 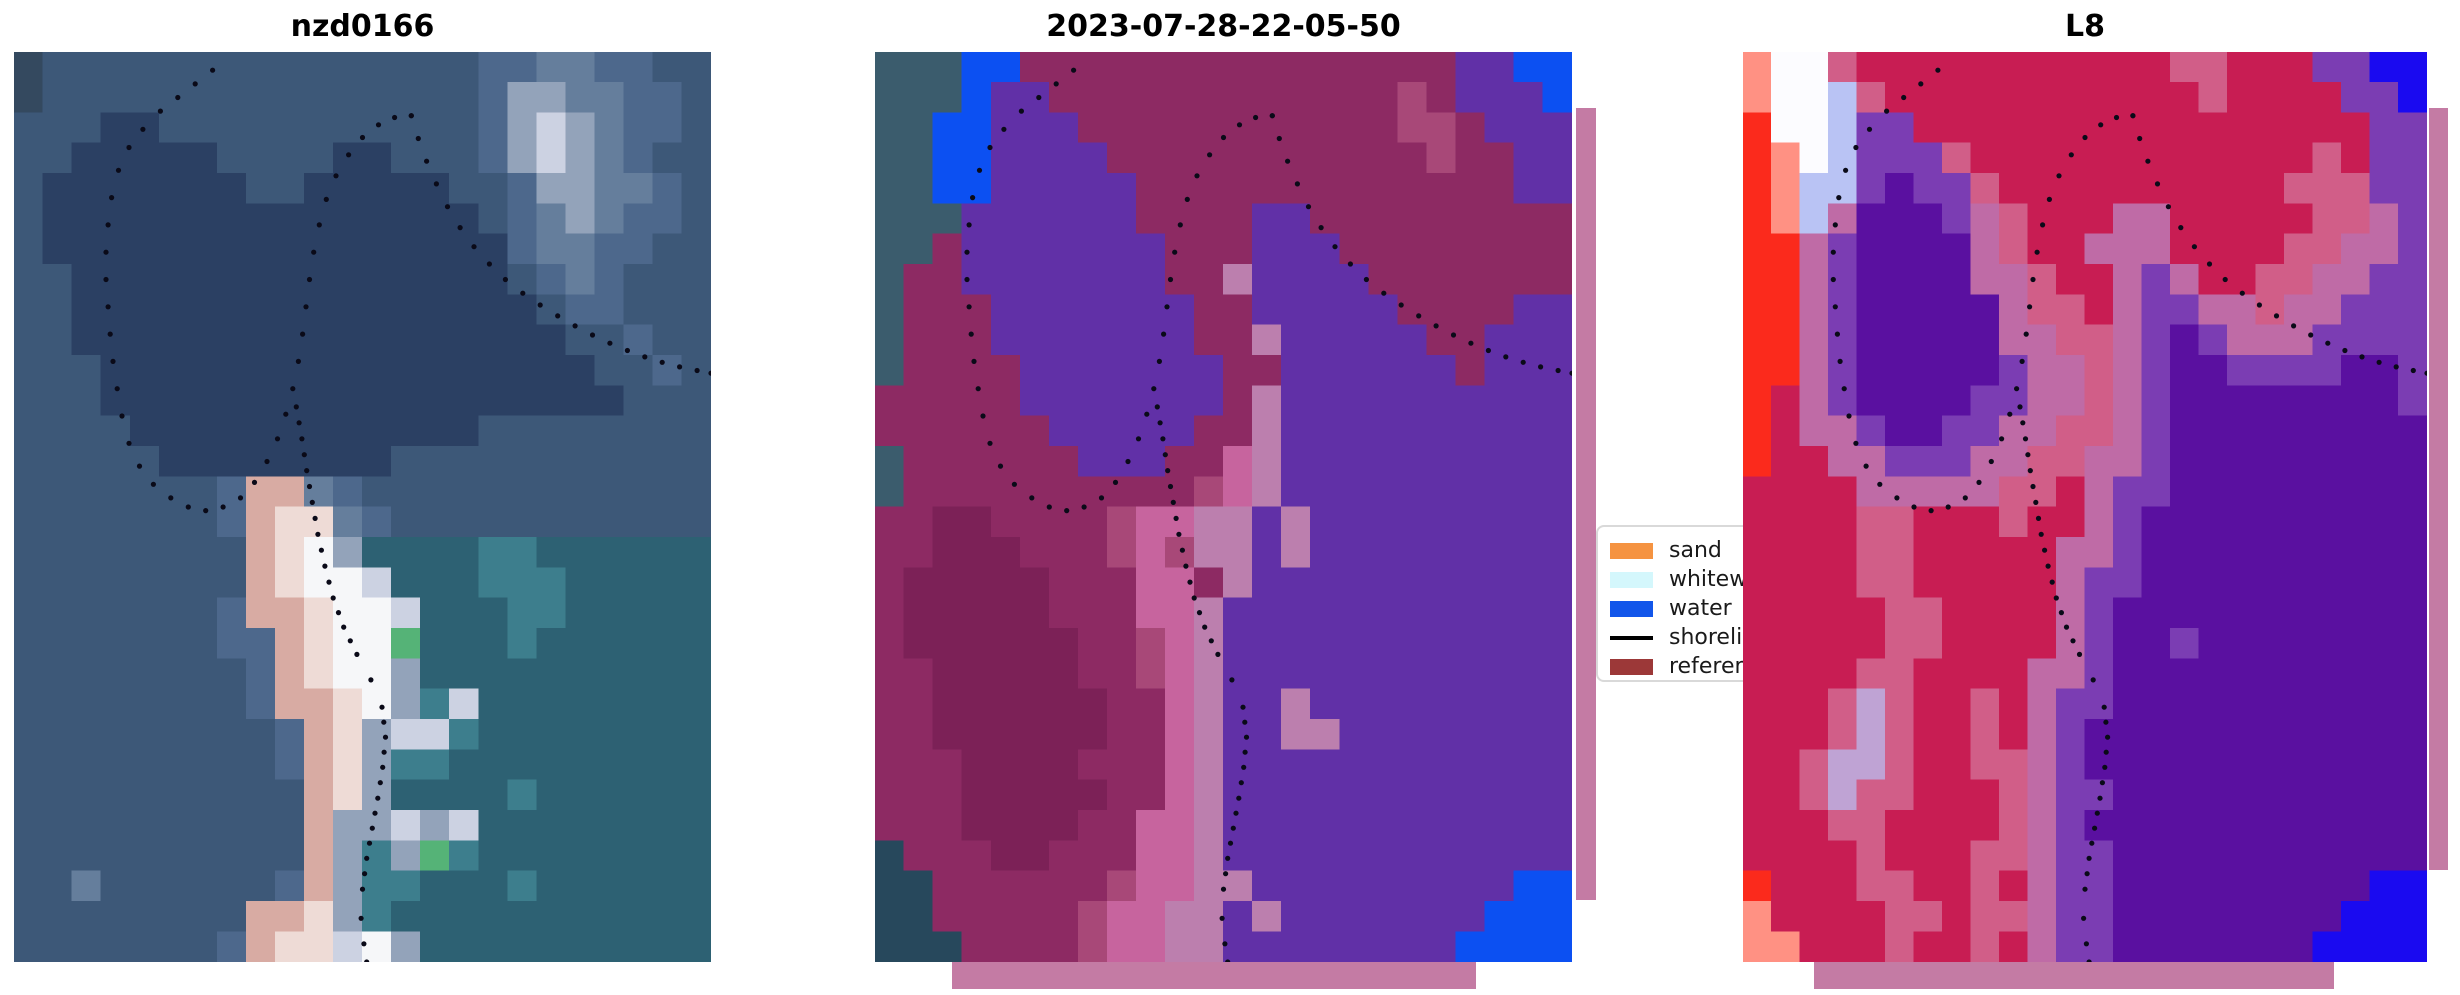 What do you see at coordinates (1223, 26) in the screenshot?
I see `panel-title-datetime: 2023-07-28-22-05-50` at bounding box center [1223, 26].